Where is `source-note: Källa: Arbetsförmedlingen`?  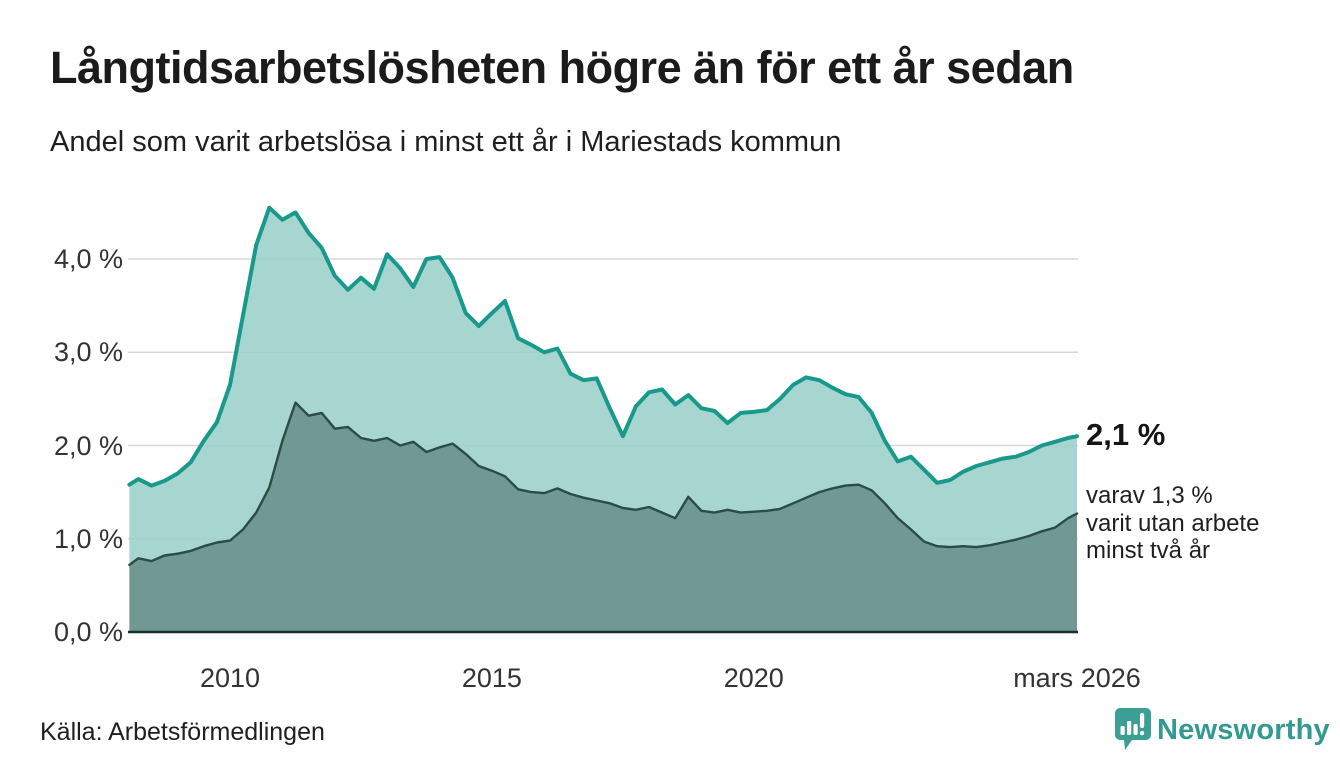 source-note: Källa: Arbetsförmedlingen is located at coordinates (182, 732).